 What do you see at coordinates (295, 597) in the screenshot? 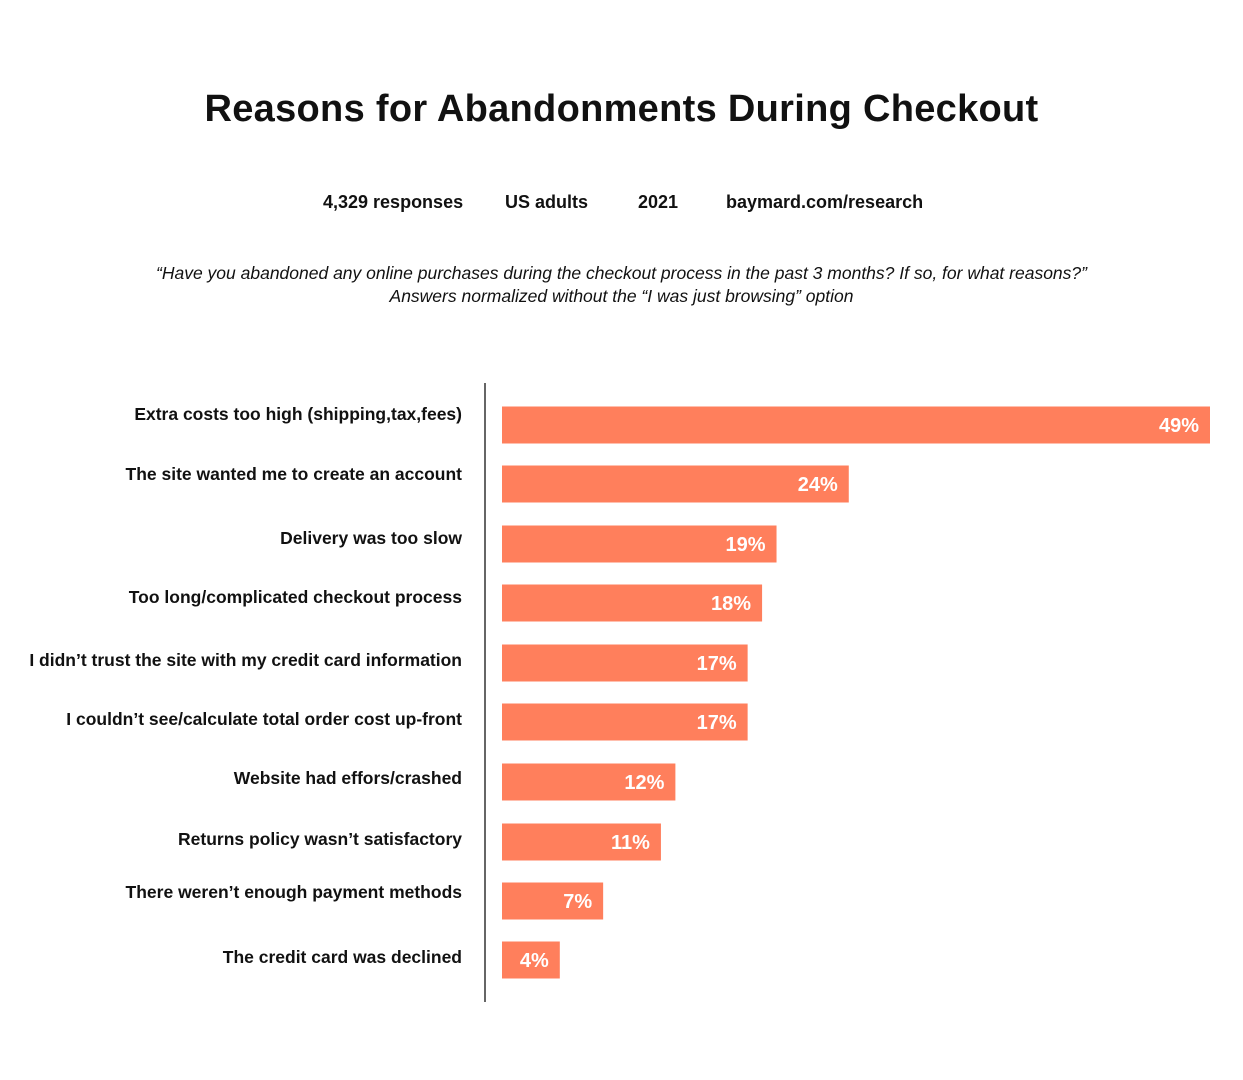
I see `category-label-4: Too long/complicated checkout process` at bounding box center [295, 597].